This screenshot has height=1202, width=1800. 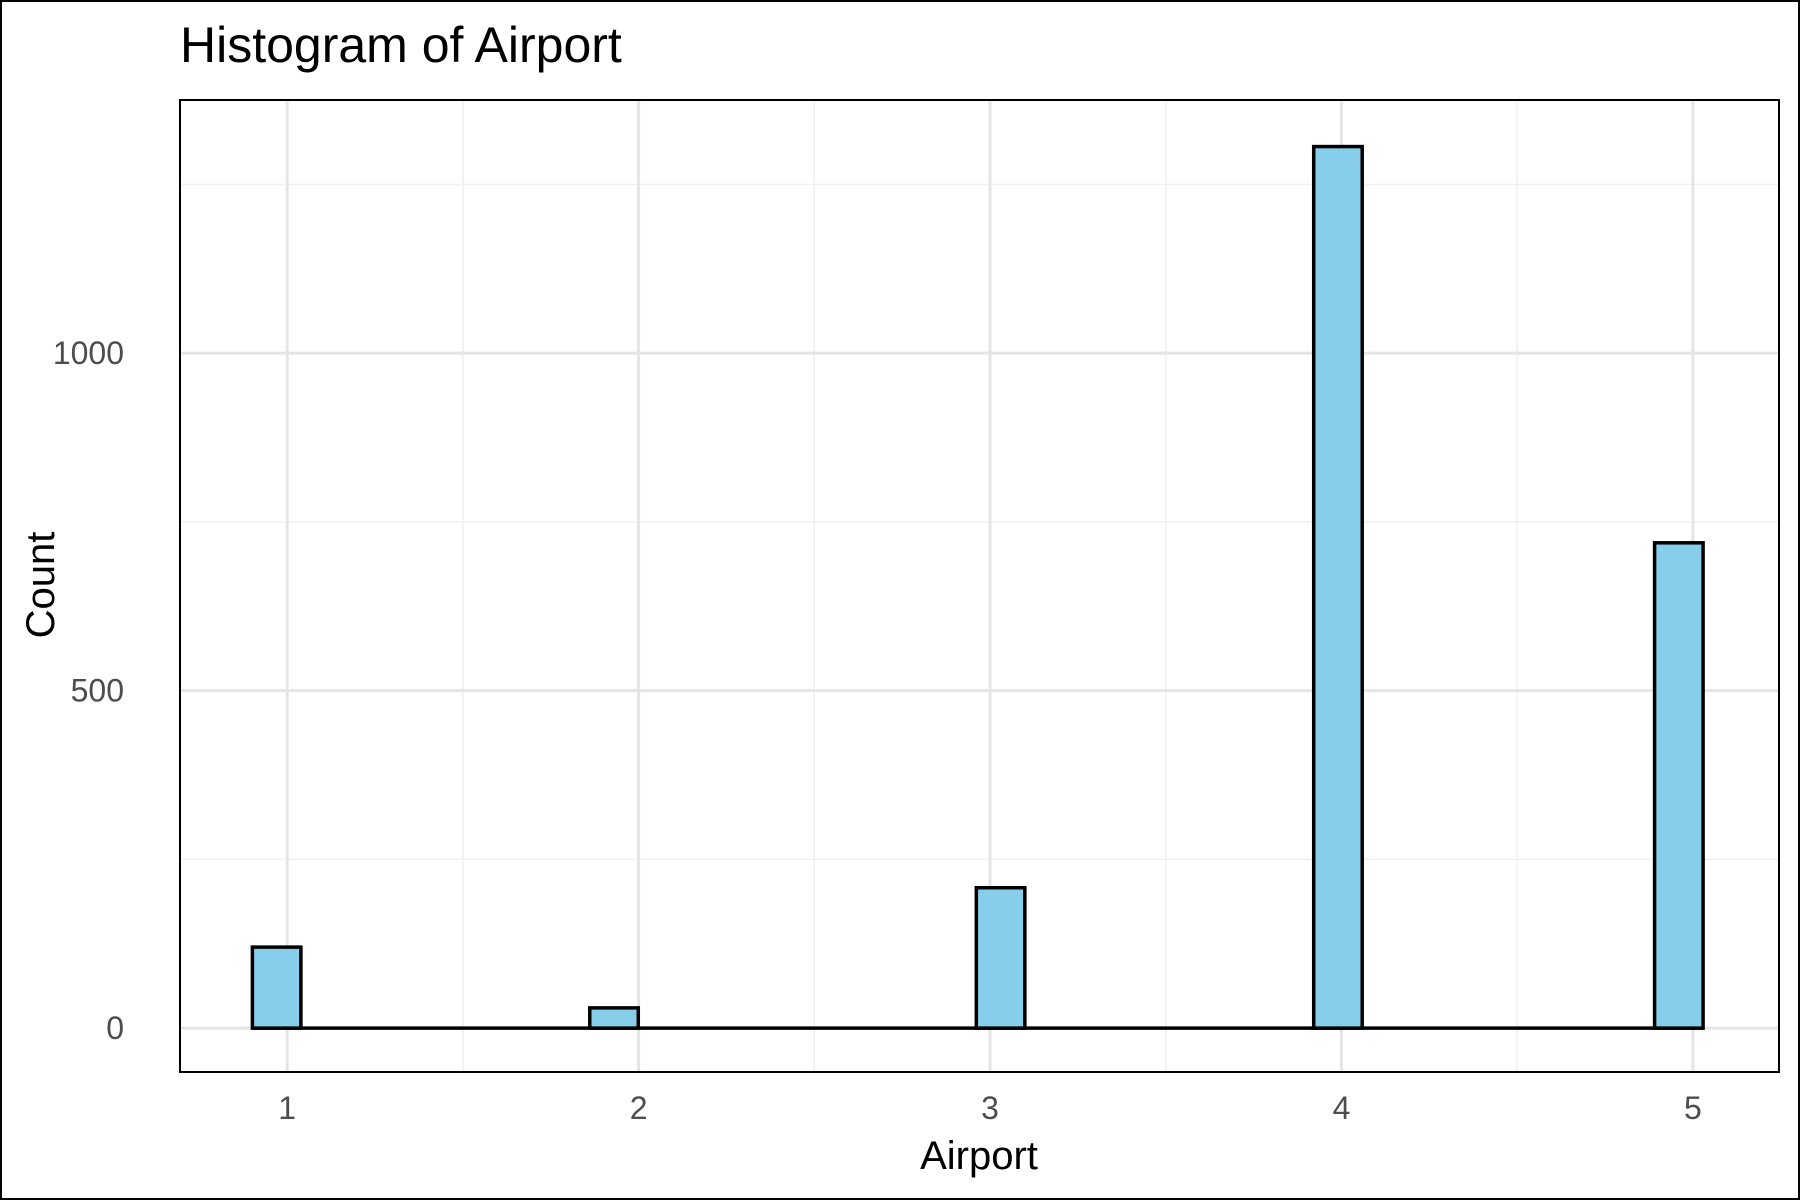 What do you see at coordinates (88, 353) in the screenshot?
I see `y-tick-label: 1000` at bounding box center [88, 353].